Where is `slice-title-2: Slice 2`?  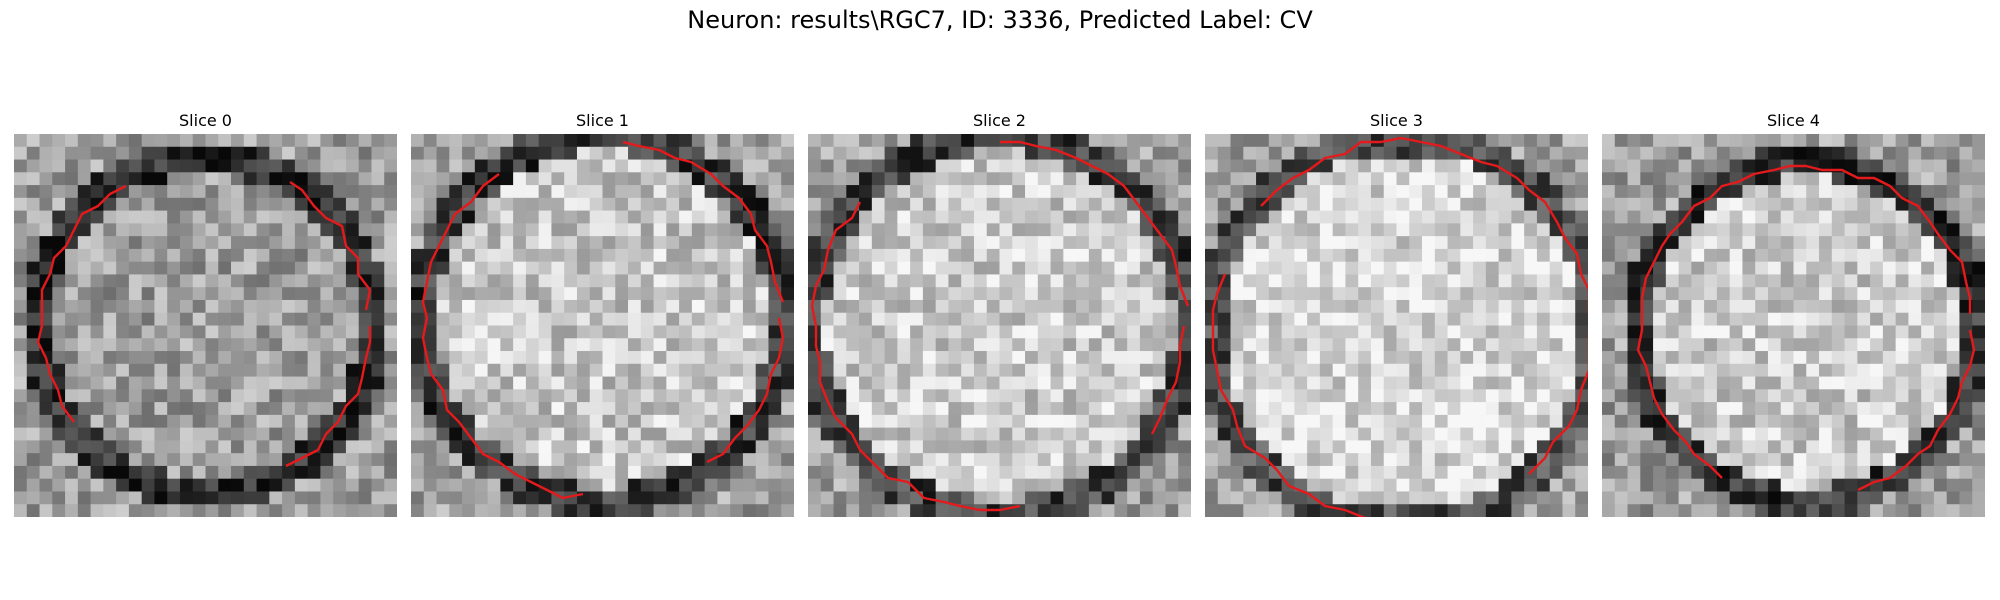
slice-title-2: Slice 2 is located at coordinates (999, 120).